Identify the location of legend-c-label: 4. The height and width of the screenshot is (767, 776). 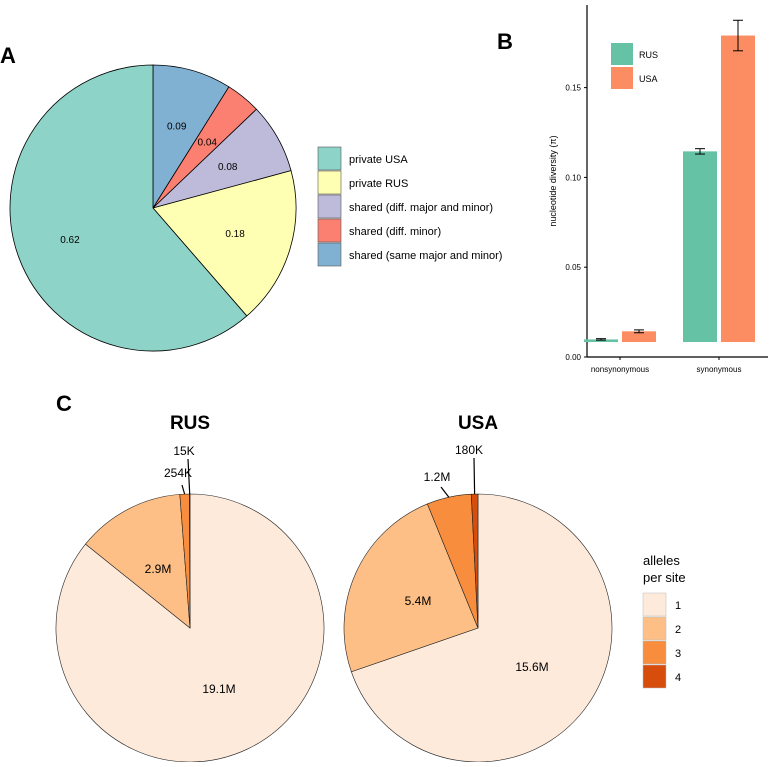
(678, 678).